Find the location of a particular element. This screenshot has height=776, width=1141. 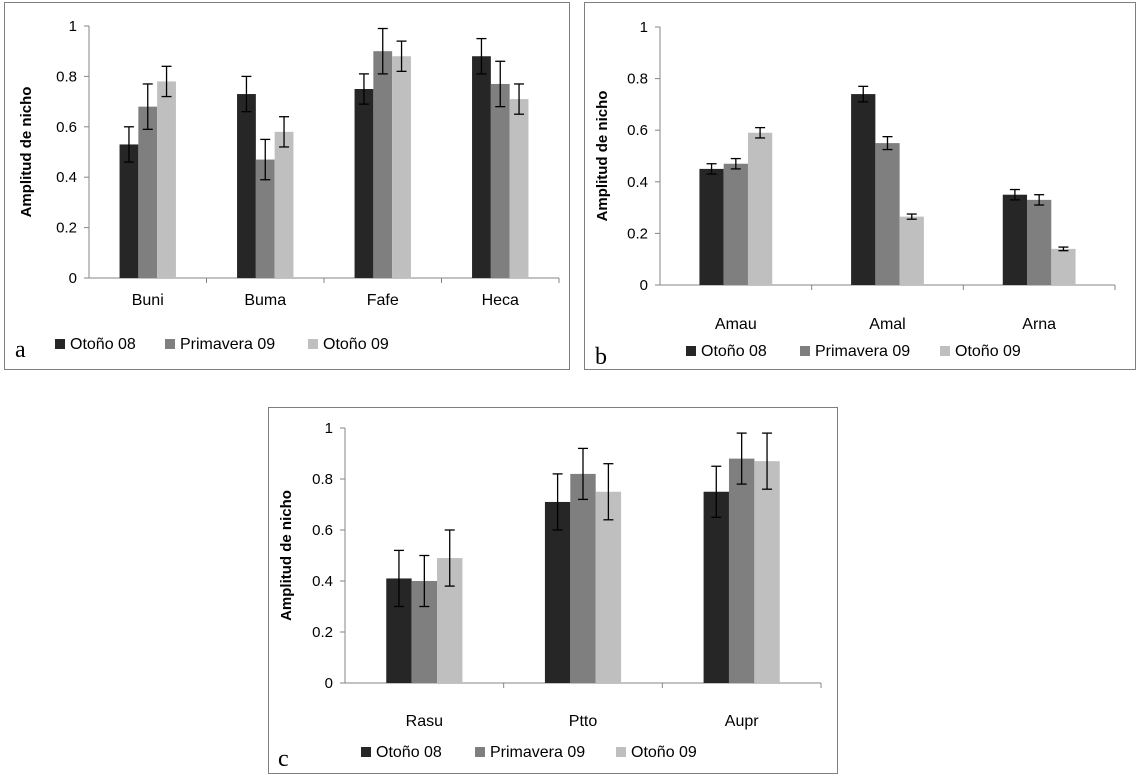

category-label: Aupr is located at coordinates (742, 721).